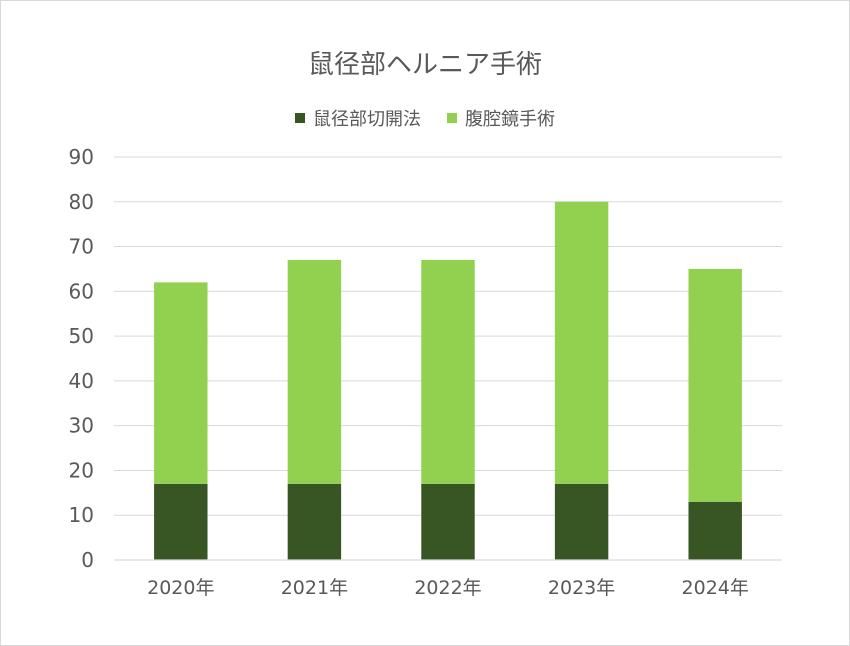  I want to click on legend-swatch-laparoscopic, so click(452, 118).